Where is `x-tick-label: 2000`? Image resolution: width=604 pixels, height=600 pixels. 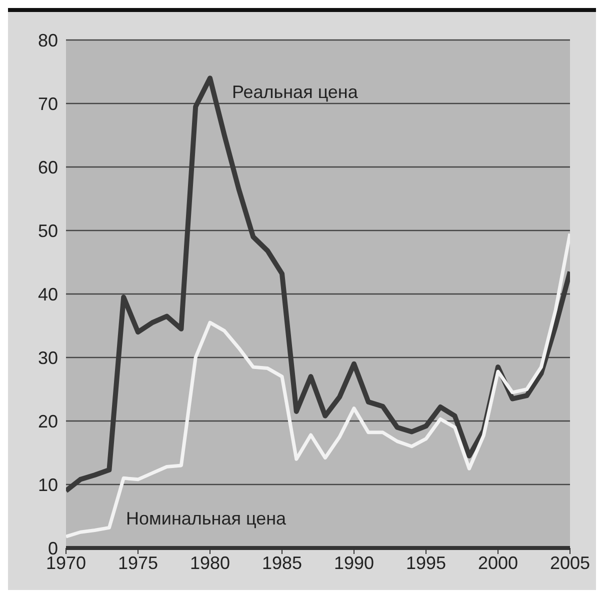
x-tick-label: 2000 is located at coordinates (498, 562).